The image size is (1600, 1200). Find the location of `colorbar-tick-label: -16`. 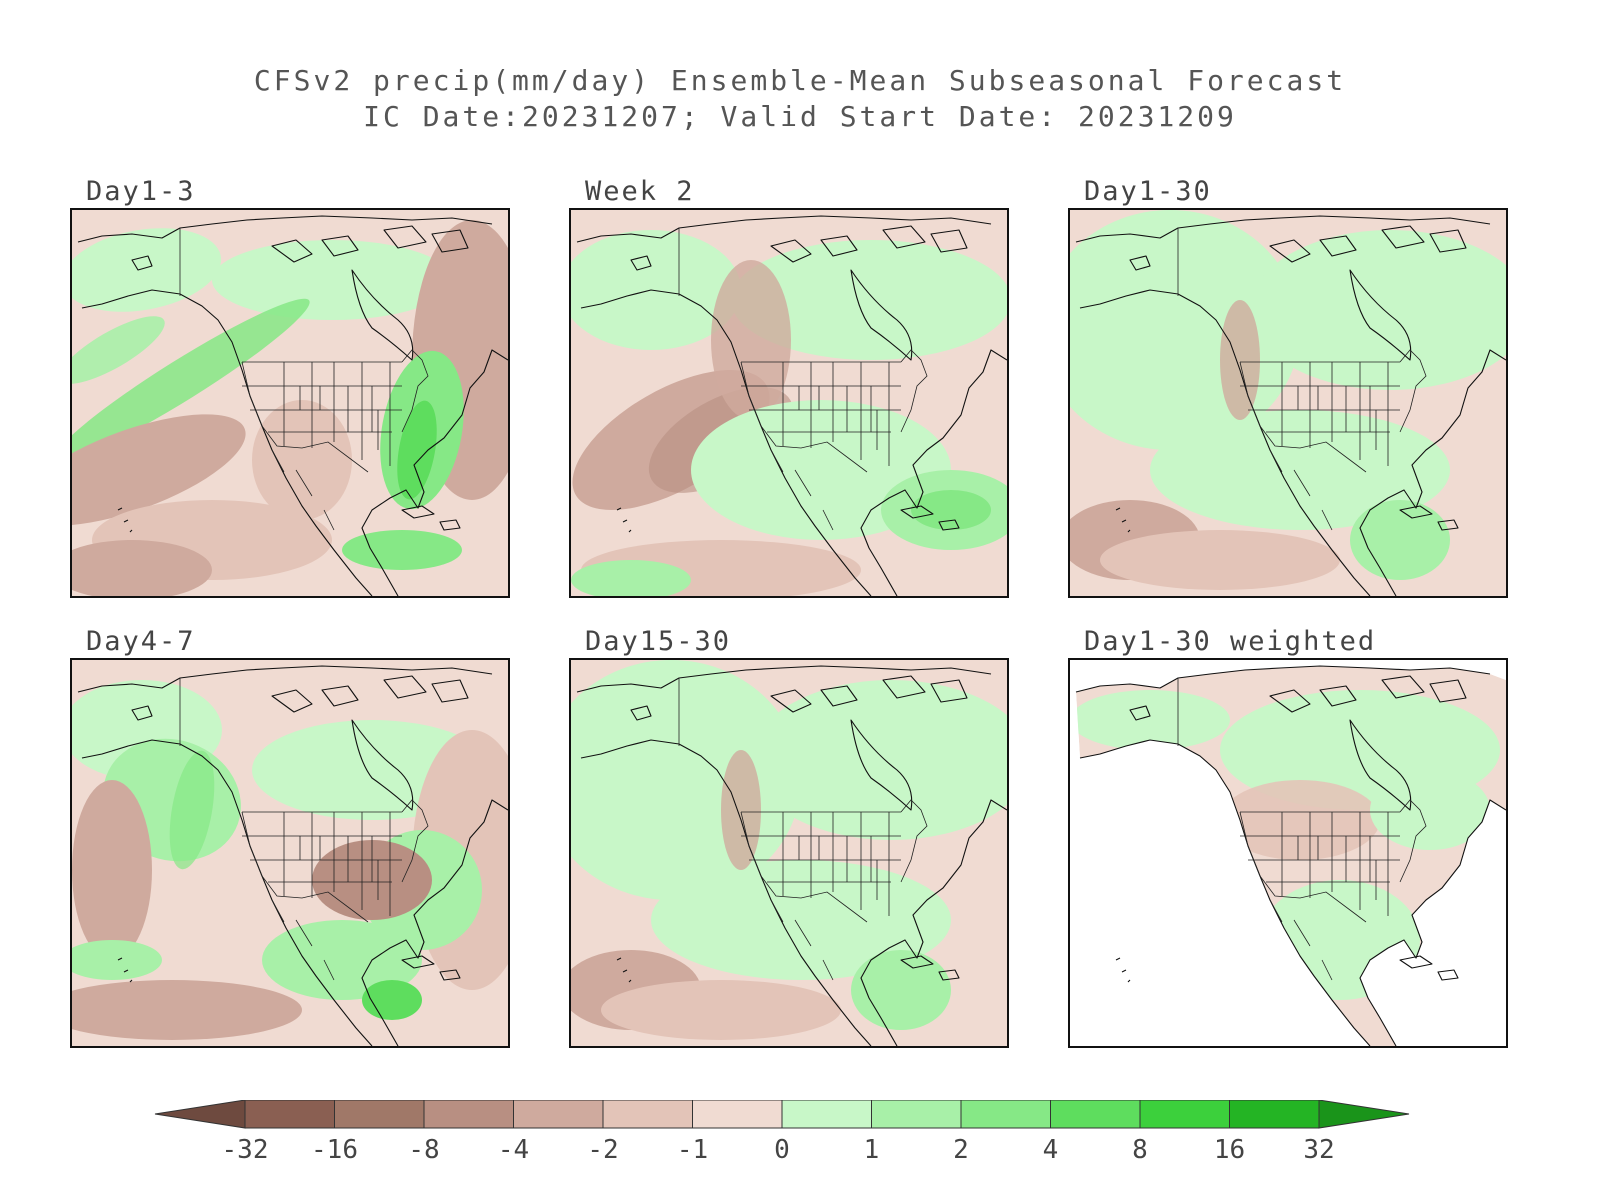

colorbar-tick-label: -16 is located at coordinates (334, 1150).